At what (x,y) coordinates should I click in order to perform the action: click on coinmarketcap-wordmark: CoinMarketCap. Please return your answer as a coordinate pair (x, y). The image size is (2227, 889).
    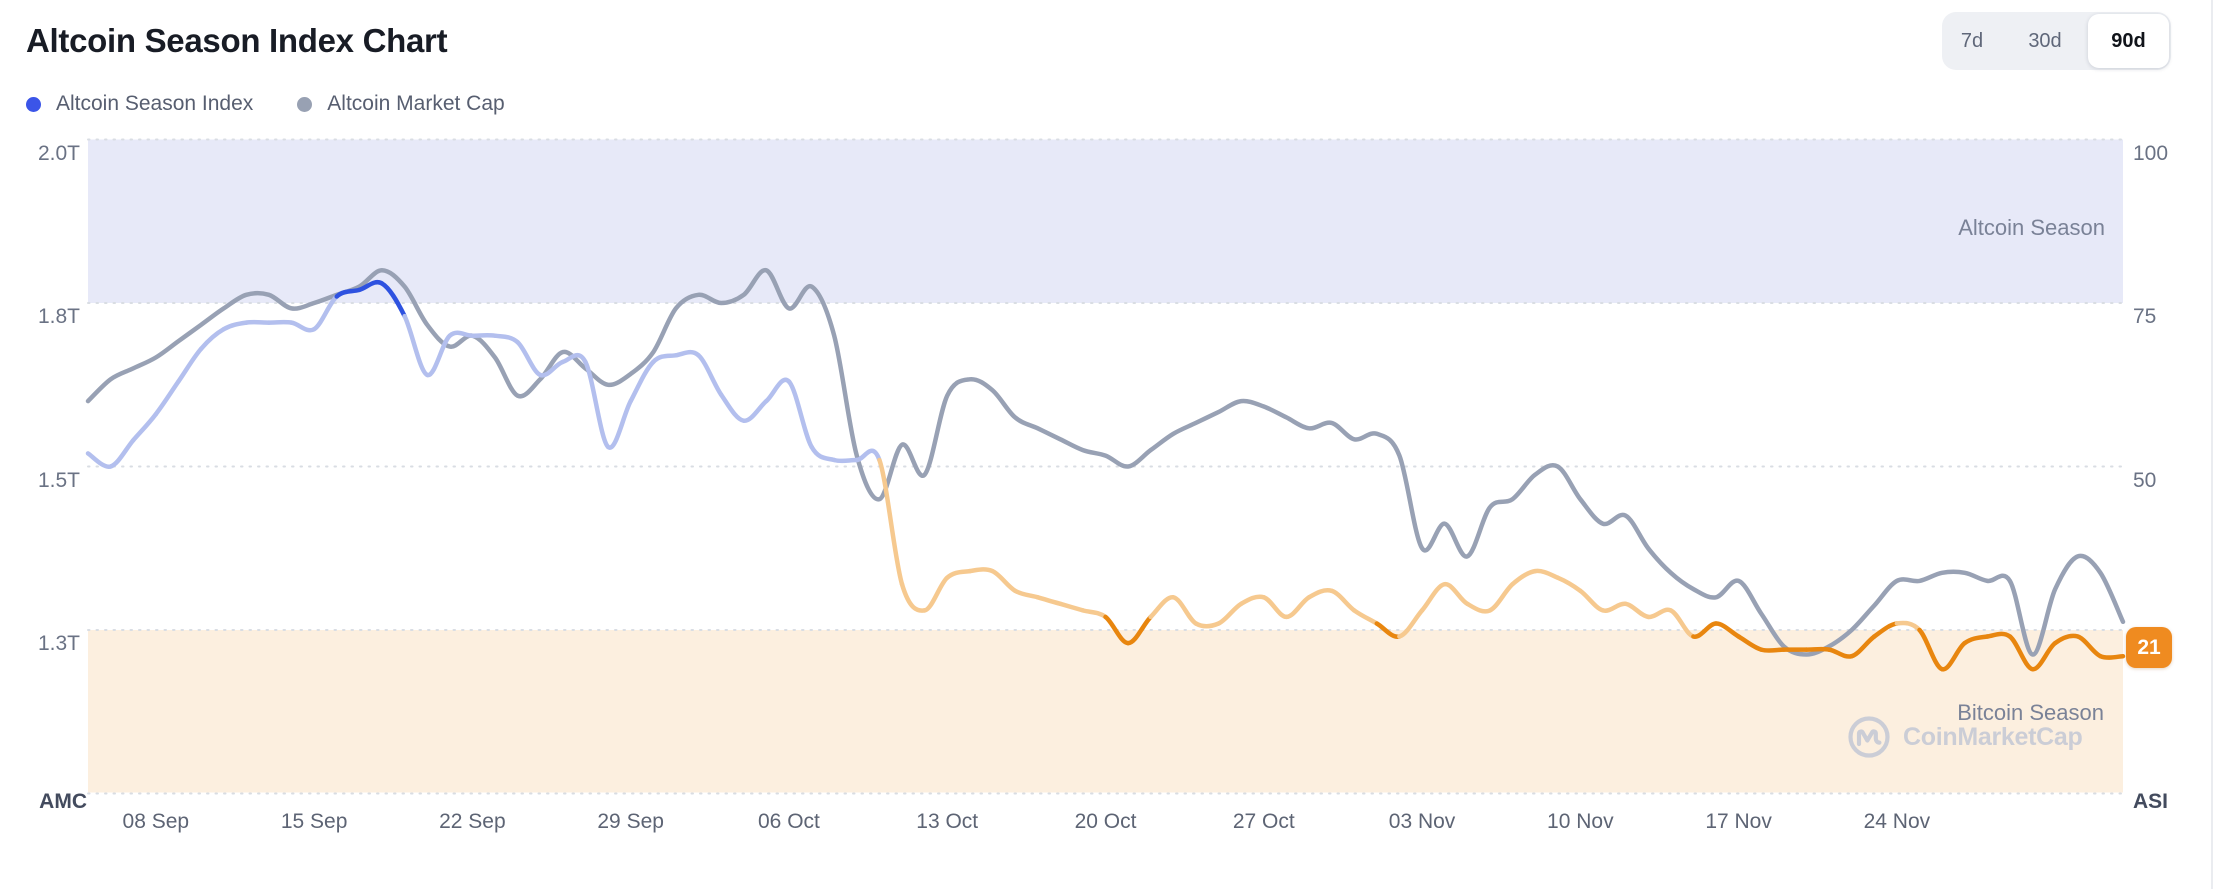
    Looking at the image, I should click on (1993, 736).